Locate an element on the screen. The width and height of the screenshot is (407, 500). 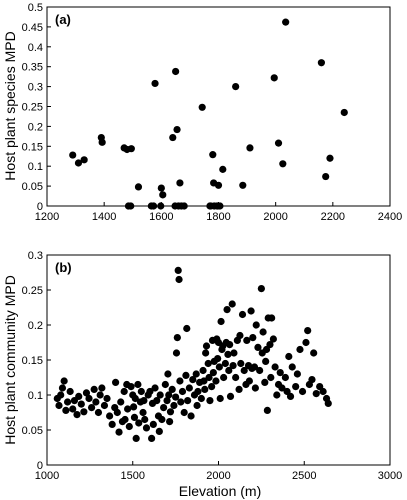
panel-a-y-tick-label: 0.4 is located at coordinates (35, 48).